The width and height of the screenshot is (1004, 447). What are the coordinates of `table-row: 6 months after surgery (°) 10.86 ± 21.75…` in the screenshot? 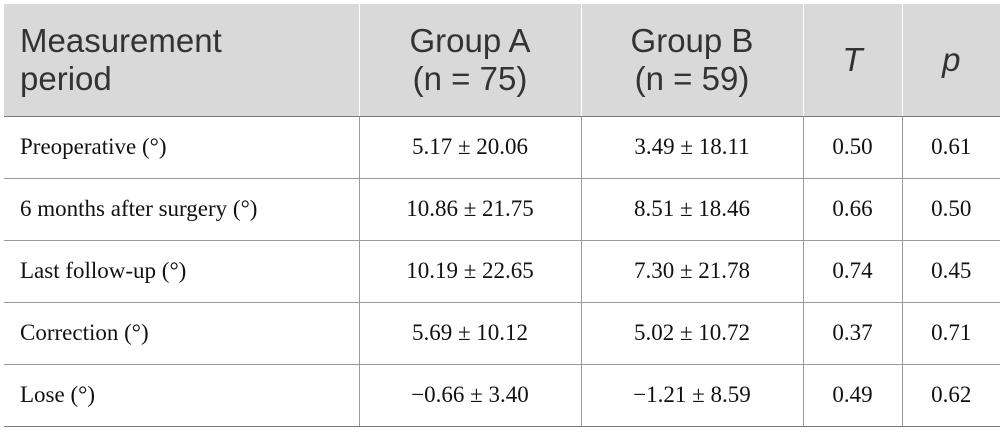 It's located at (502, 209).